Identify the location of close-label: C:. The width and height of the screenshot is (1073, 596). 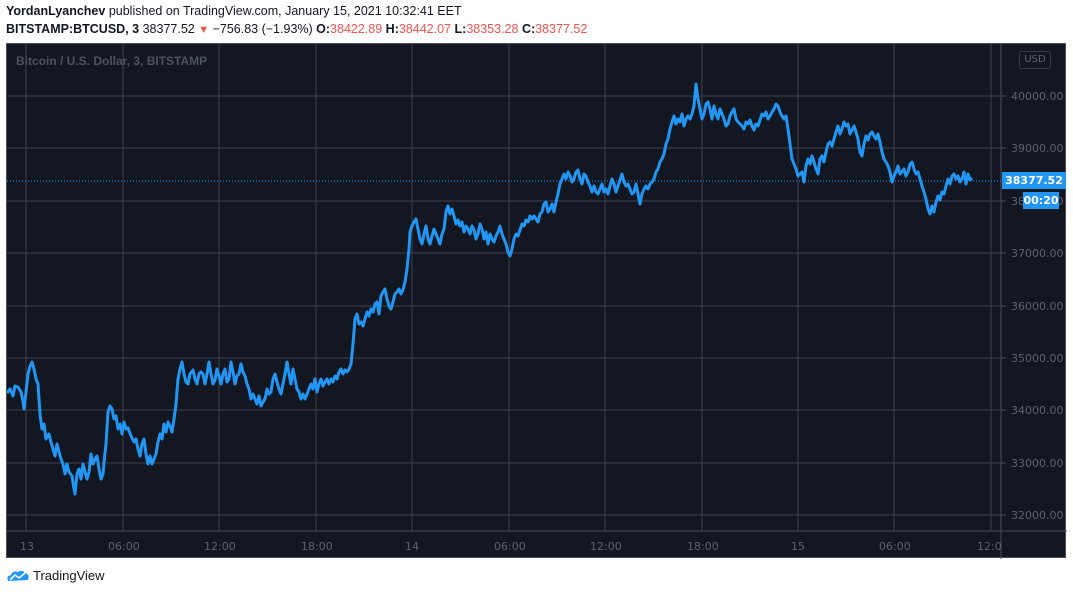
(528, 29).